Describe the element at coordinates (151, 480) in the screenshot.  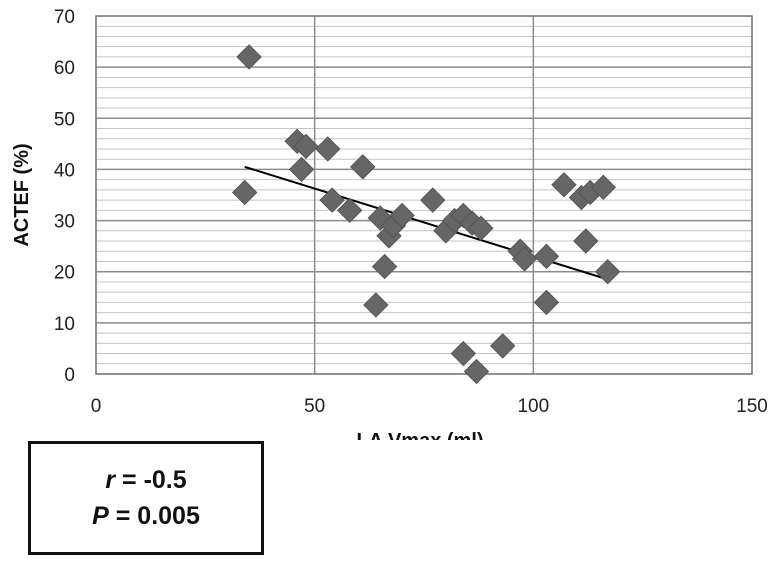
I see `correlation-value: = -0.5` at that location.